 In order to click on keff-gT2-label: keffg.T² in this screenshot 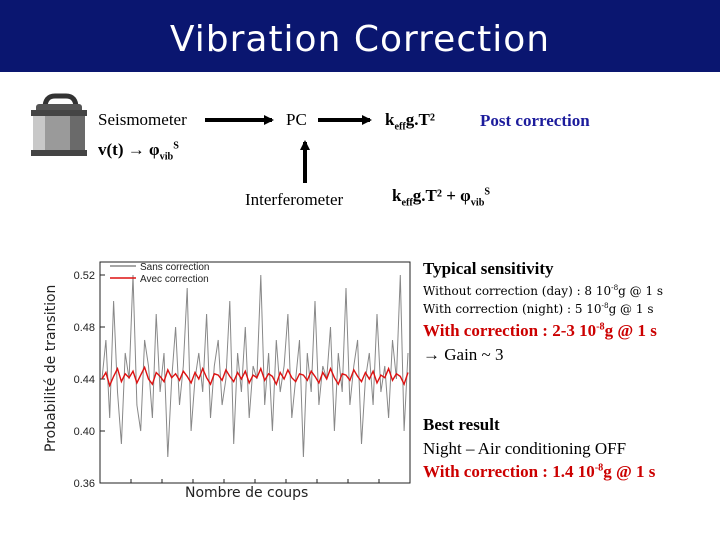, I will do `click(410, 121)`.